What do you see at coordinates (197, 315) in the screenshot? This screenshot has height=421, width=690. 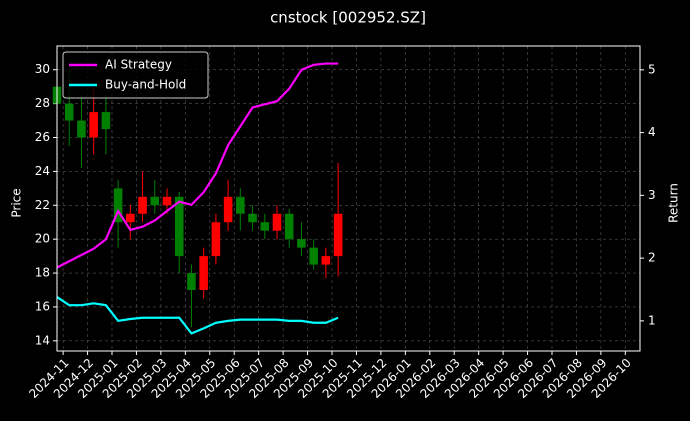 I see `line-series` at bounding box center [197, 315].